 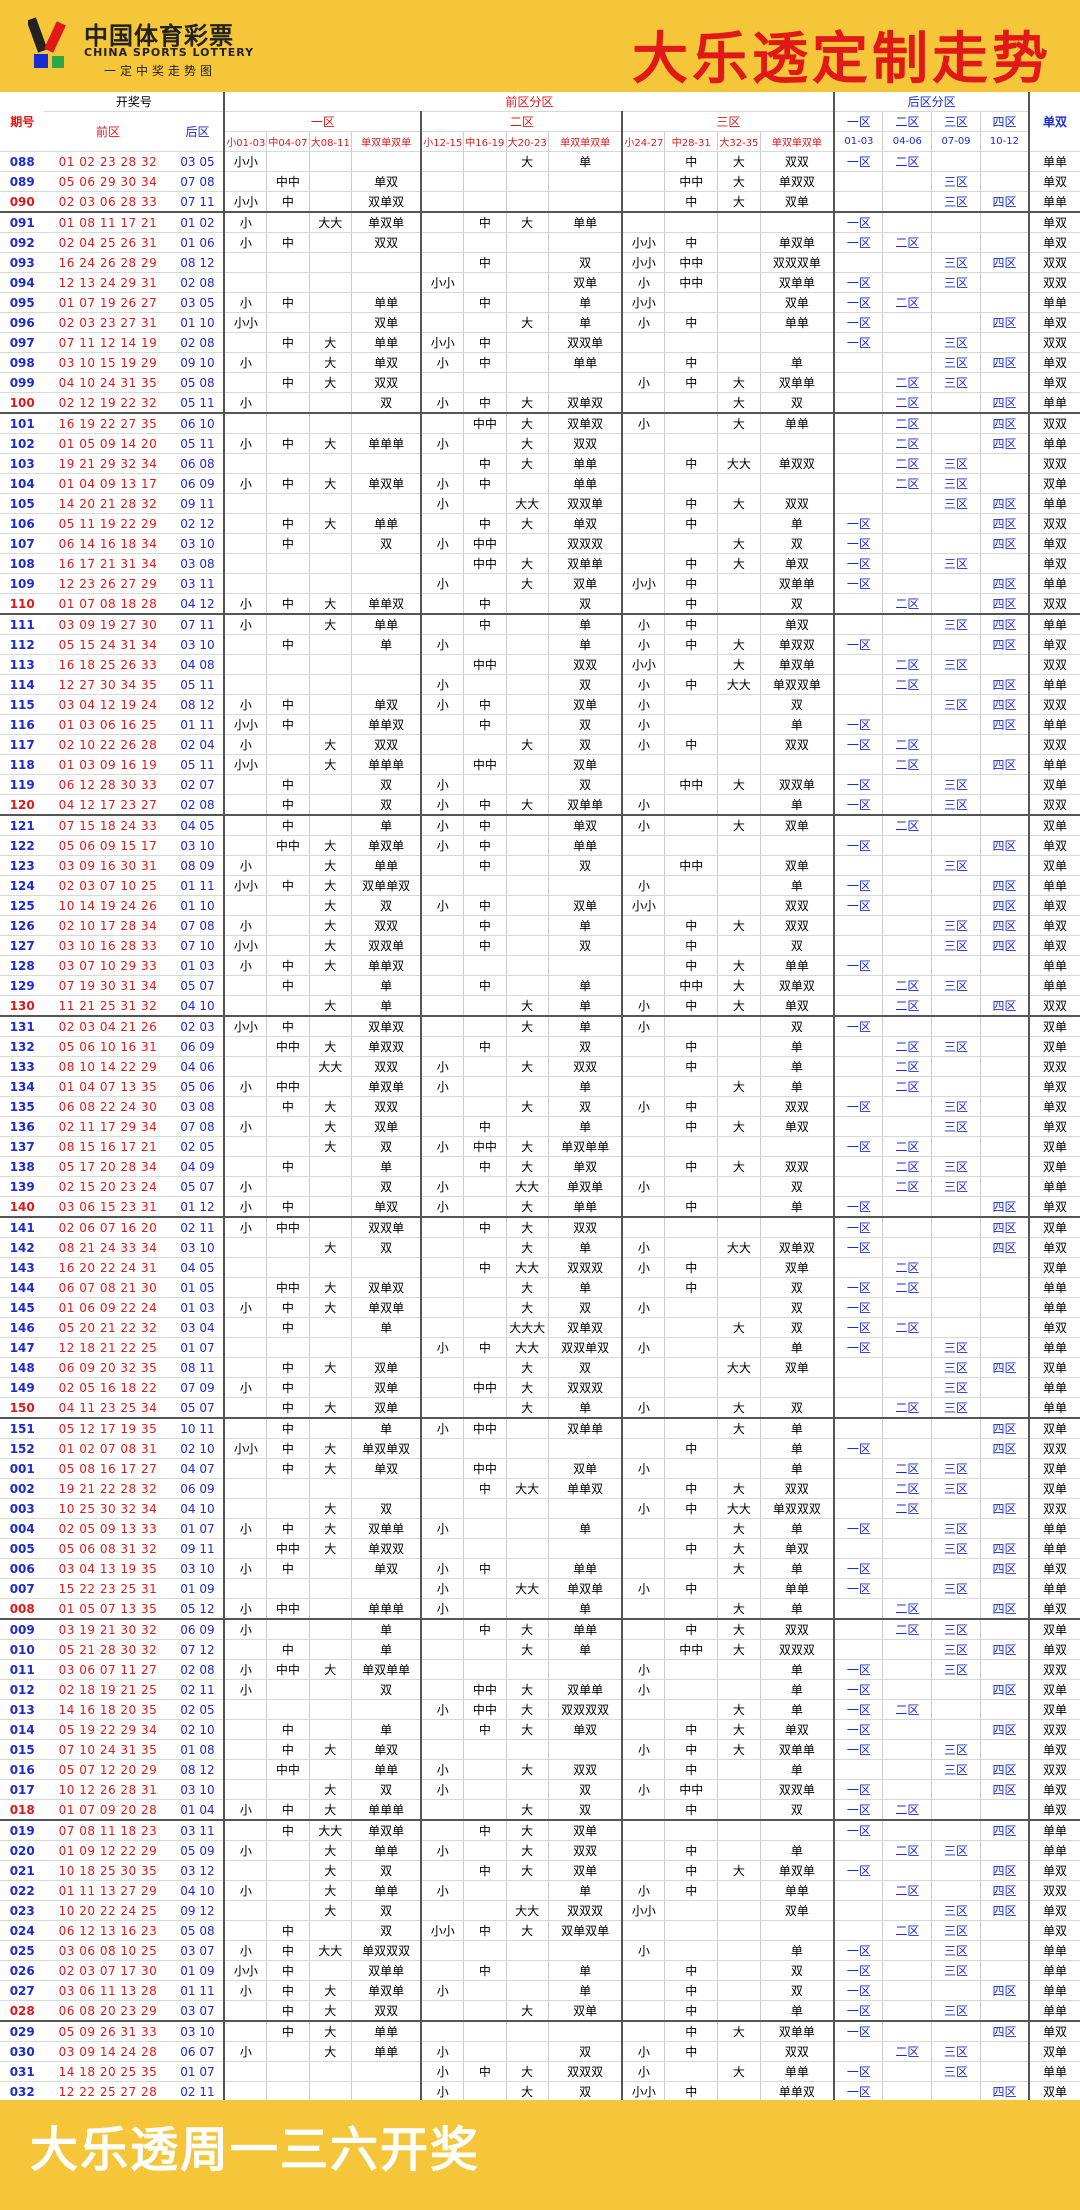 What do you see at coordinates (484, 342) in the screenshot?
I see `z2-mid-cell: 中` at bounding box center [484, 342].